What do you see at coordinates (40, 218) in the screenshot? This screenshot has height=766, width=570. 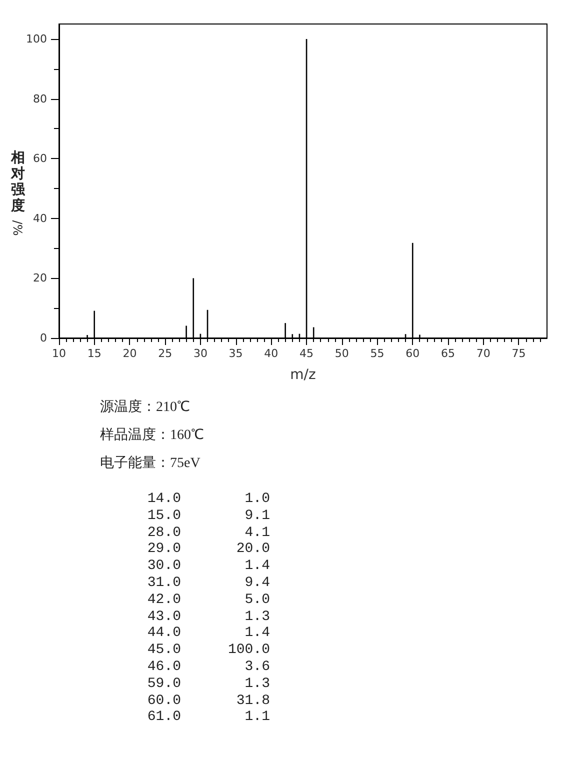 I see `y-tick-label: 40` at bounding box center [40, 218].